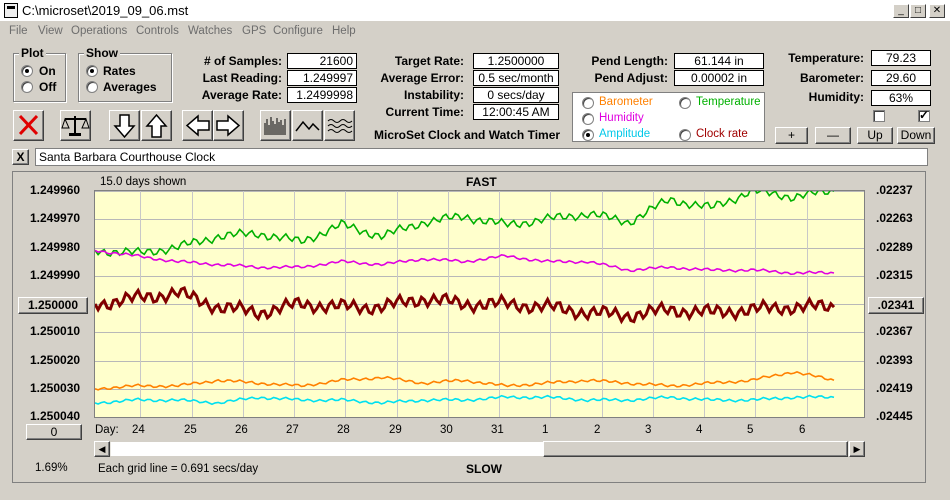  I want to click on line-graph-button, so click(307, 125).